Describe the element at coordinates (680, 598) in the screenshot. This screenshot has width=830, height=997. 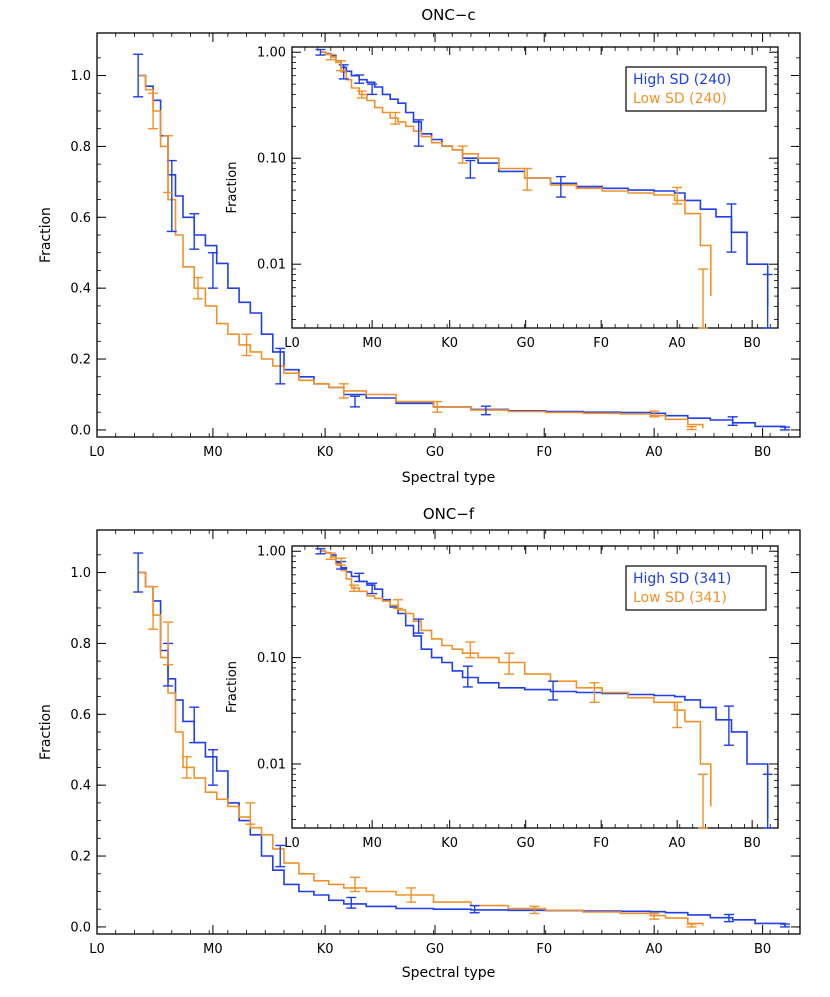
I see `legend-entry-low: Low SD (341)` at that location.